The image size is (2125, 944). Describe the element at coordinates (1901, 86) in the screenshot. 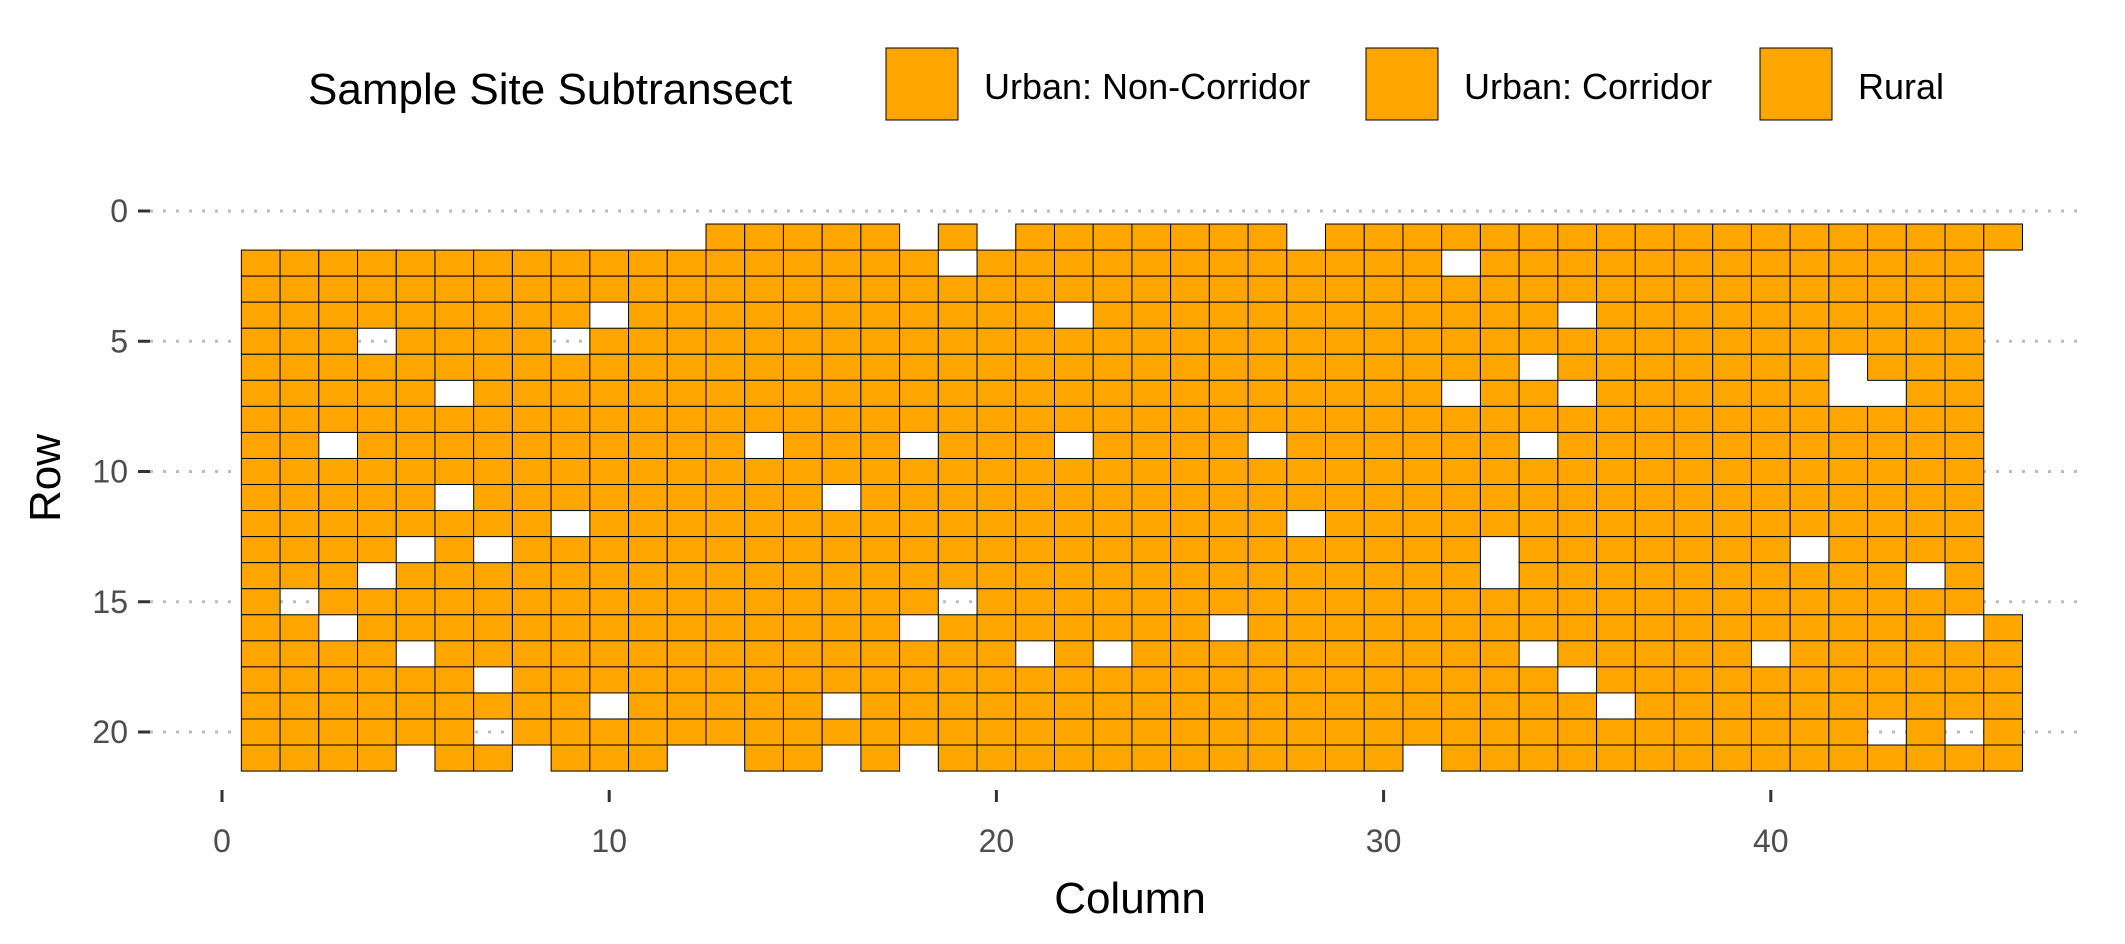

I see `legend-label-rural: Rural` at that location.